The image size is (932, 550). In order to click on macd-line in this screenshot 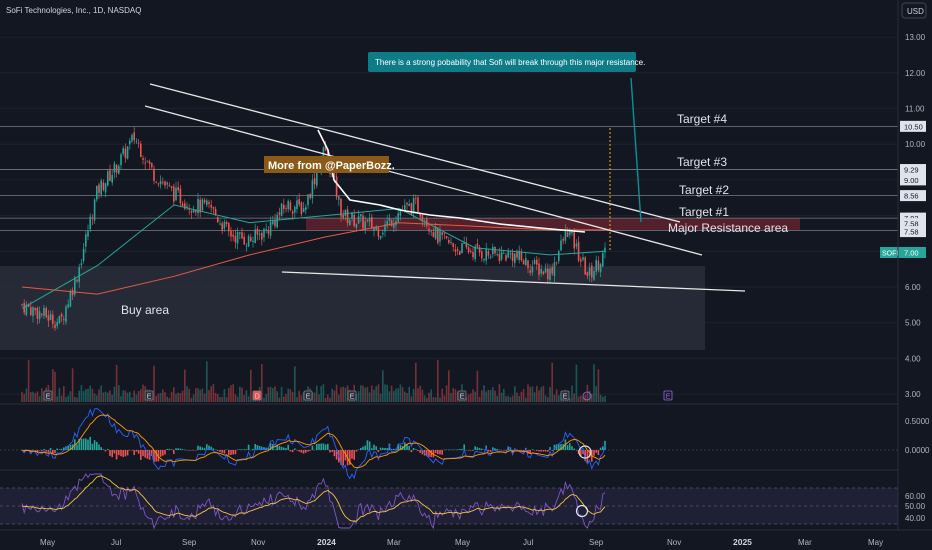, I will do `click(313, 444)`.